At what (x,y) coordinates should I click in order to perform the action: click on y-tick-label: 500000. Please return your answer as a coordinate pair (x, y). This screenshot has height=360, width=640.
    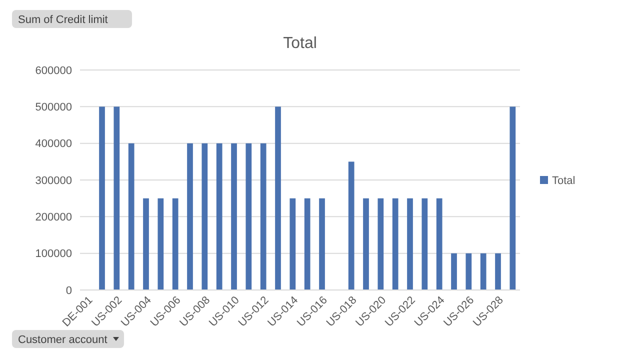
    Looking at the image, I should click on (53, 108).